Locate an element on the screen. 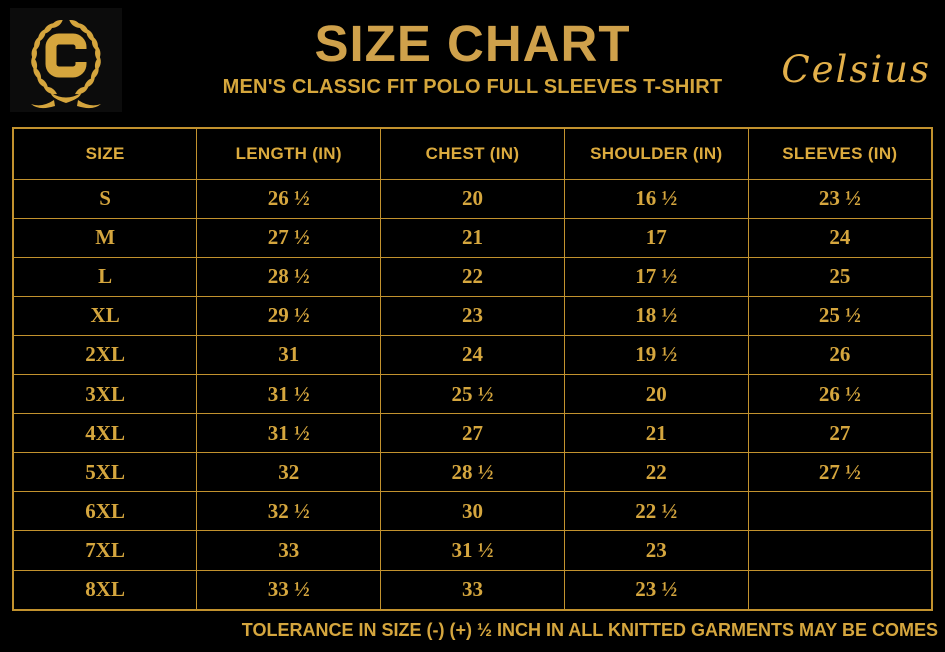 The image size is (945, 652). brand-name: Celsius is located at coordinates (856, 69).